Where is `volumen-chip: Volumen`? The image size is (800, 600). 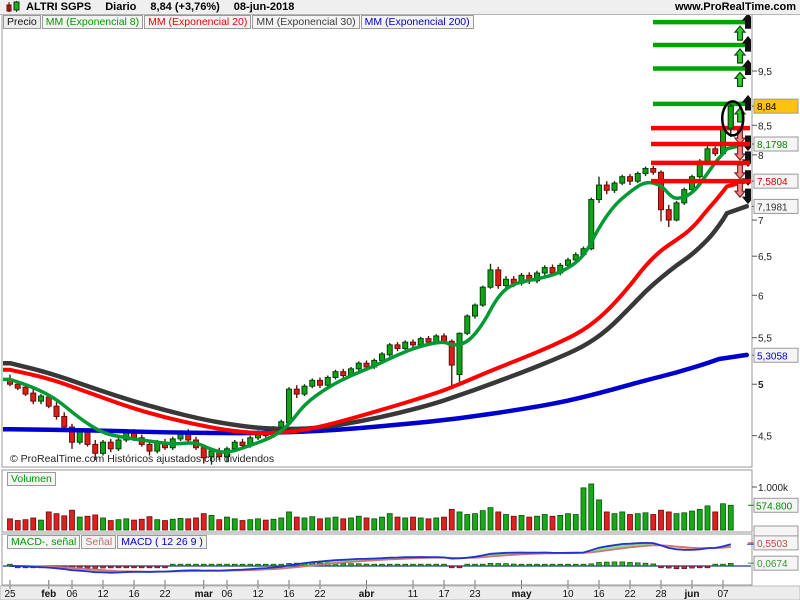
volumen-chip: Volumen is located at coordinates (31, 479).